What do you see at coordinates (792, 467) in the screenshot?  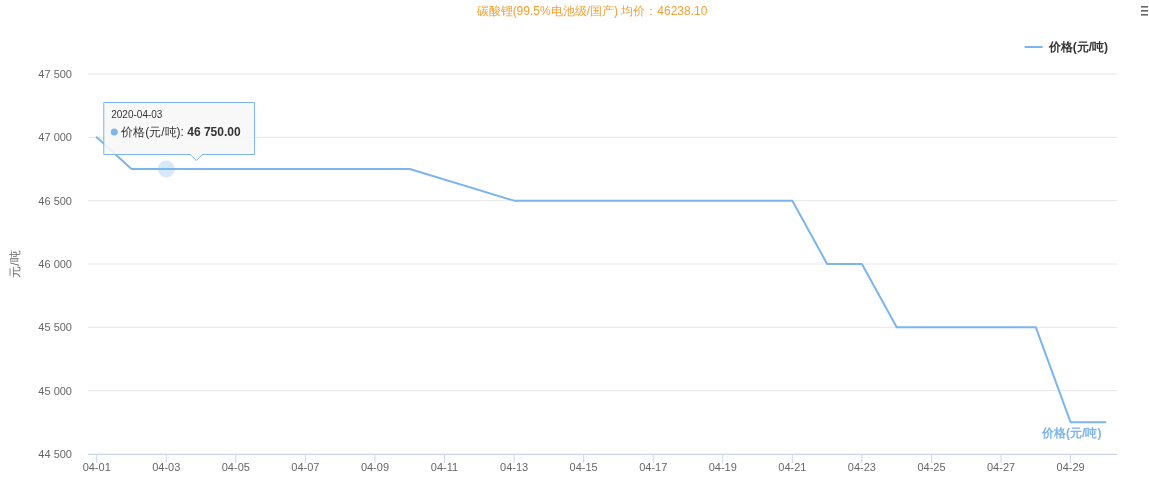 I see `x-tick-label: 04-21` at bounding box center [792, 467].